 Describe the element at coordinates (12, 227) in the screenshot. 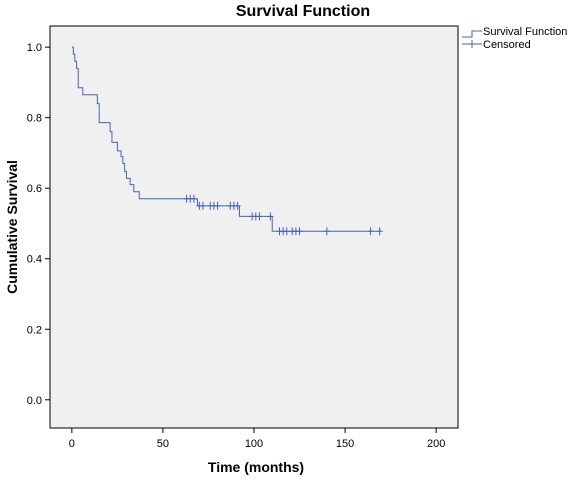

I see `y-axis-title: Cumulative Survival` at that location.